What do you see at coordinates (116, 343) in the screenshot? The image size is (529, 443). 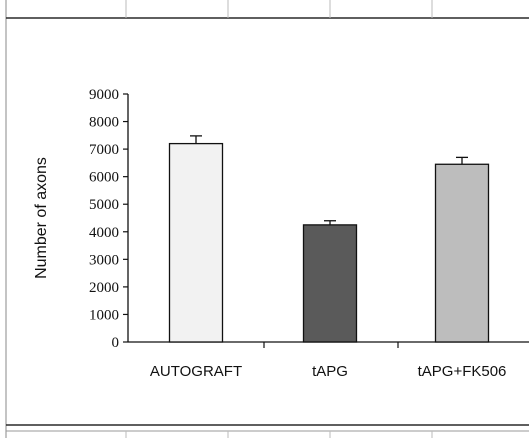 I see `y-tick-label: 0` at bounding box center [116, 343].